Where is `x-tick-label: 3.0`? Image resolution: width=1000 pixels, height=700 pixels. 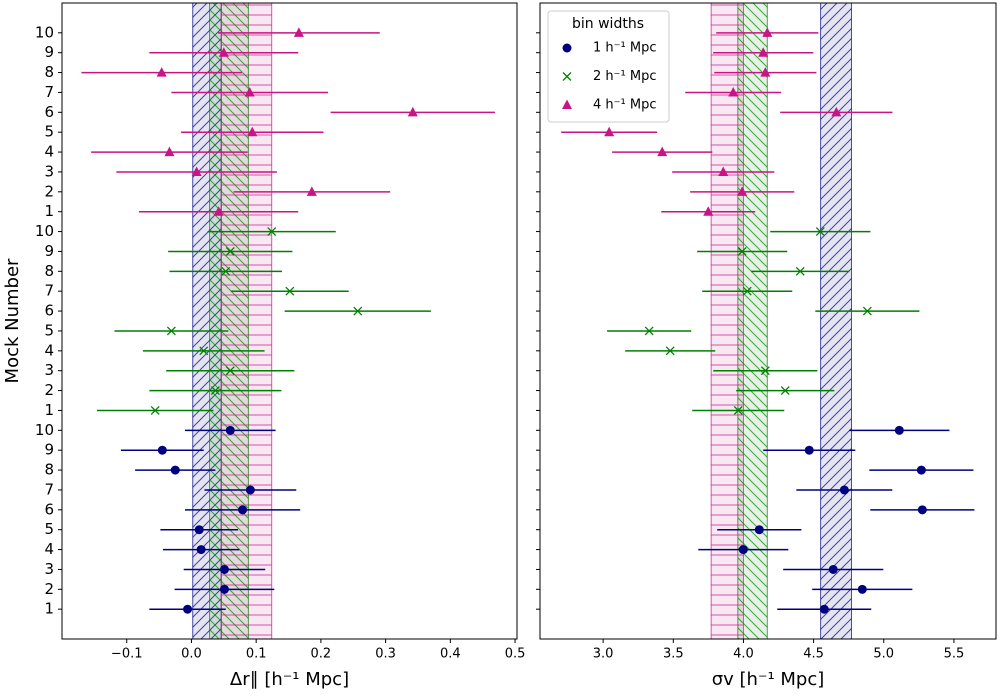
x-tick-label: 3.0 is located at coordinates (603, 654).